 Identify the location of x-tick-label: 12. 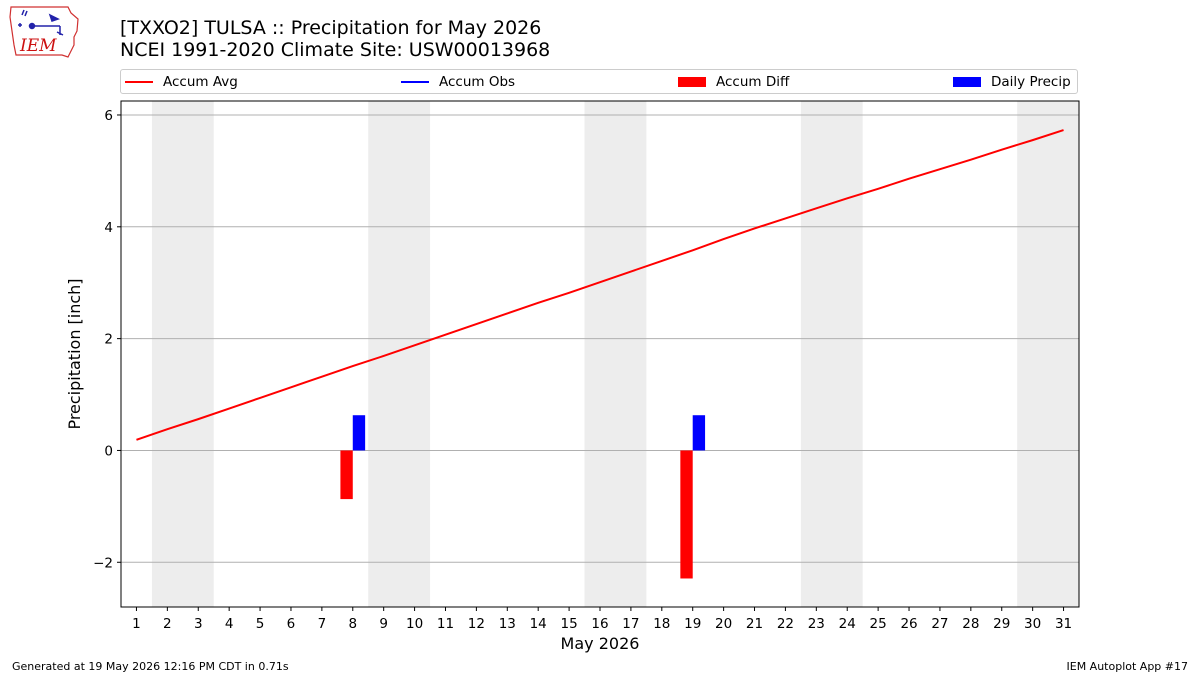
(476, 624).